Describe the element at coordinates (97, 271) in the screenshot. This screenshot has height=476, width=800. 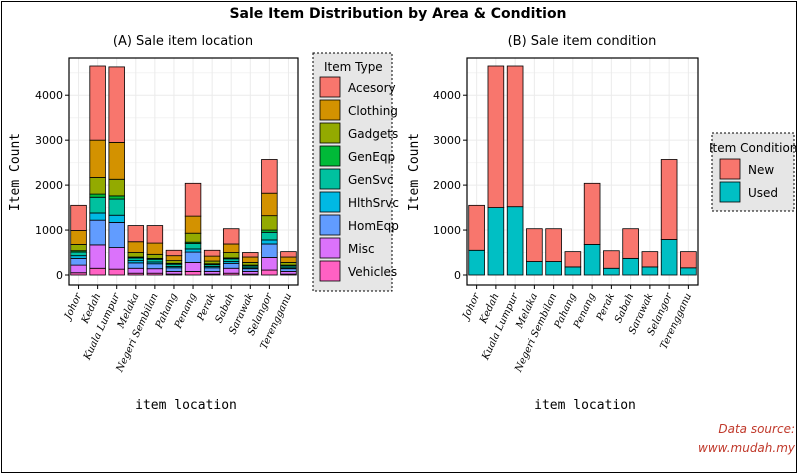
I see `panel-a-bar-kedah-vehicles` at that location.